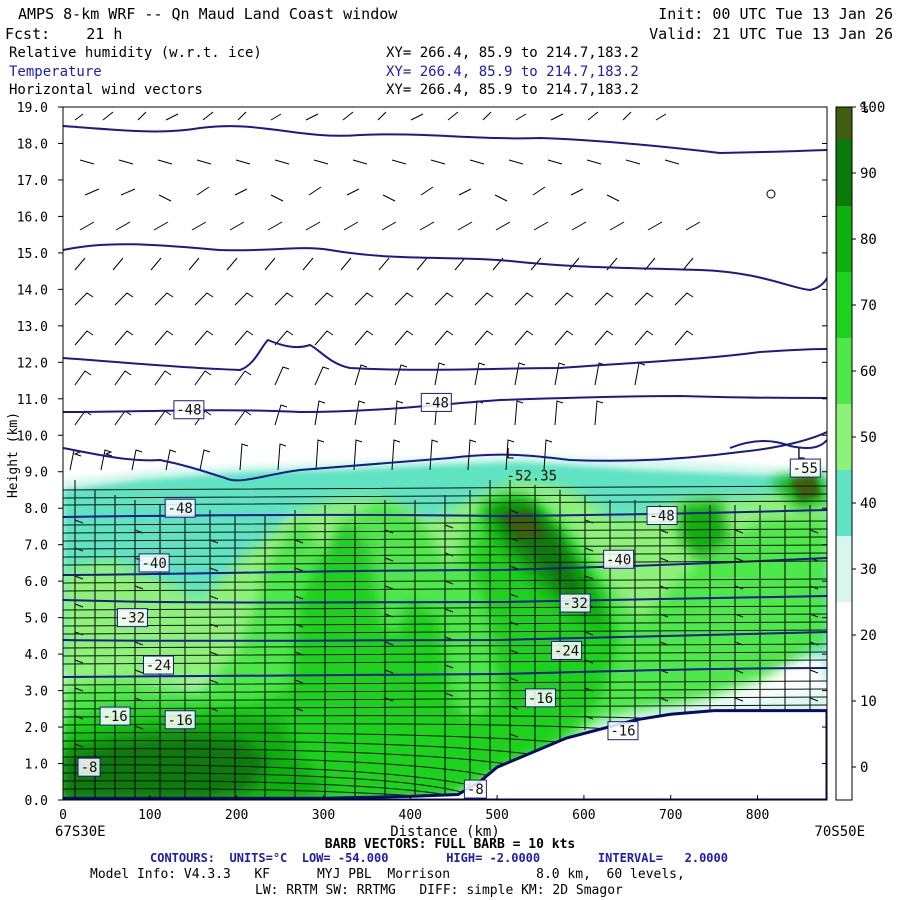 The height and width of the screenshot is (900, 900). What do you see at coordinates (135, 53) in the screenshot?
I see `field-label-rh: Relative humidity (w.r.t. ice)` at bounding box center [135, 53].